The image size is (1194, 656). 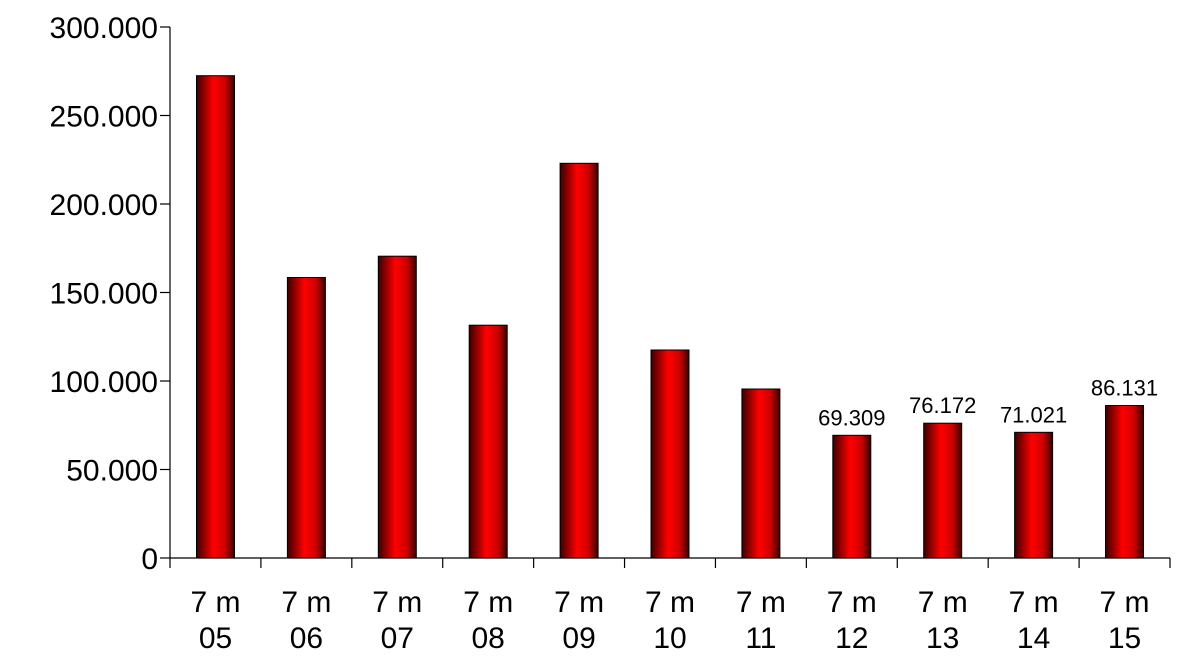 What do you see at coordinates (1124, 388) in the screenshot?
I see `data-label-10: 86.131` at bounding box center [1124, 388].